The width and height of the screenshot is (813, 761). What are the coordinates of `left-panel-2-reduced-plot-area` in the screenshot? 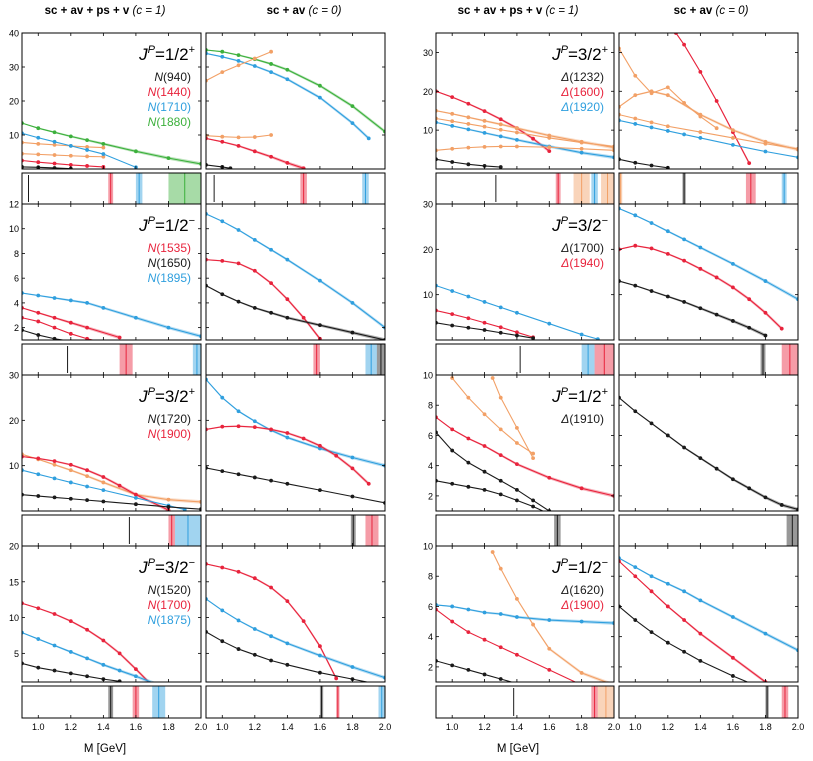 It's located at (295, 275).